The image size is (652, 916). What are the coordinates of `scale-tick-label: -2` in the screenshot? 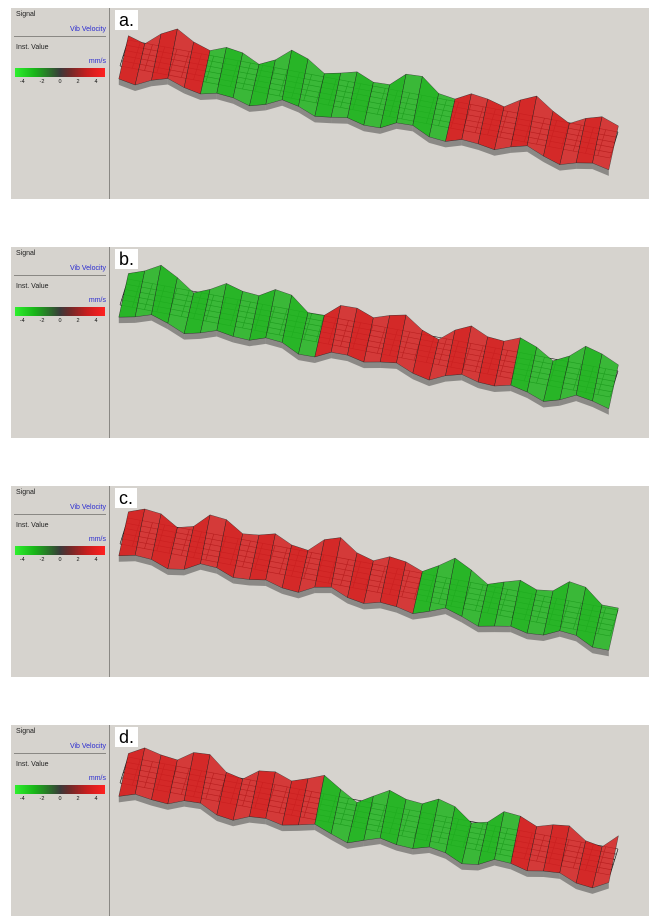 It's located at (42, 82).